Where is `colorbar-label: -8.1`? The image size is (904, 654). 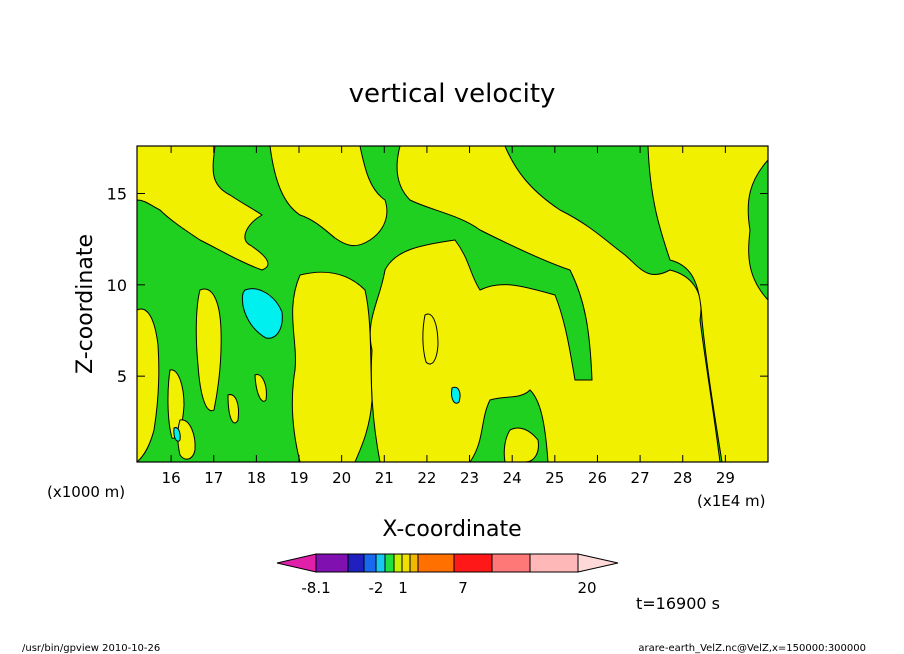 colorbar-label: -8.1 is located at coordinates (315, 588).